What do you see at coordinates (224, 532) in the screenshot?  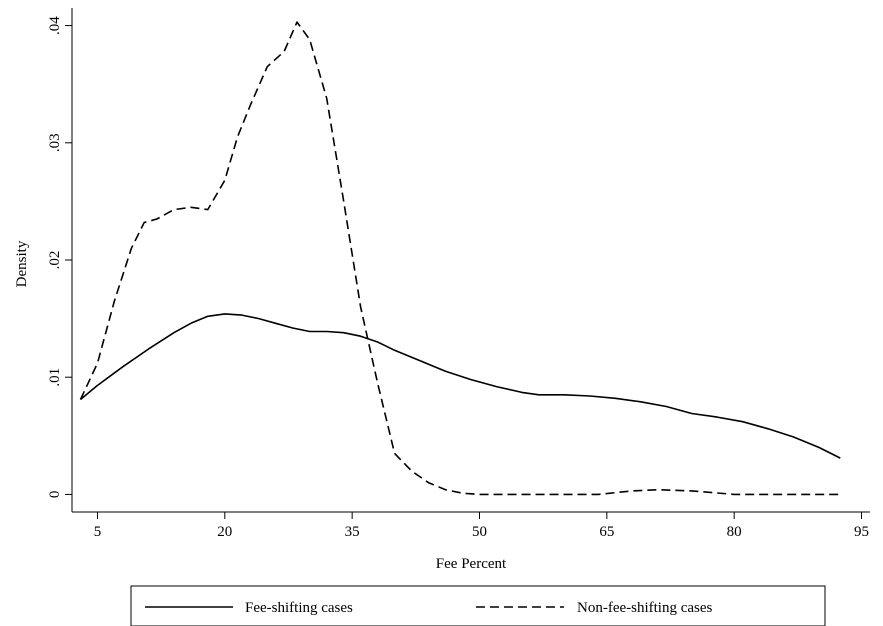 I see `x-tick-label: 20` at bounding box center [224, 532].